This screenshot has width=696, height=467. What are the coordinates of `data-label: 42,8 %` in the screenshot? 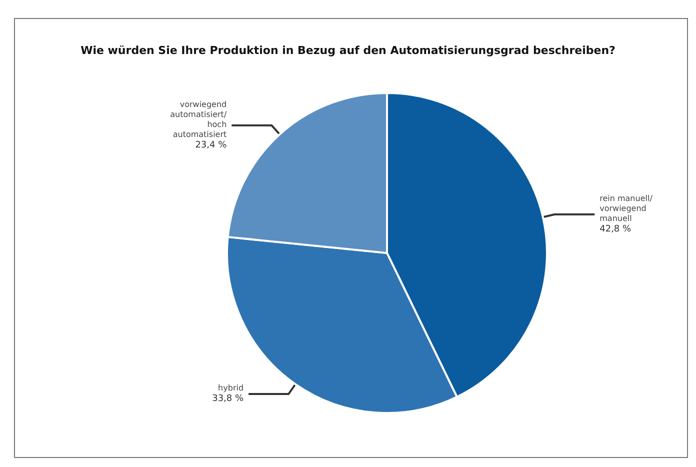 It's located at (616, 229).